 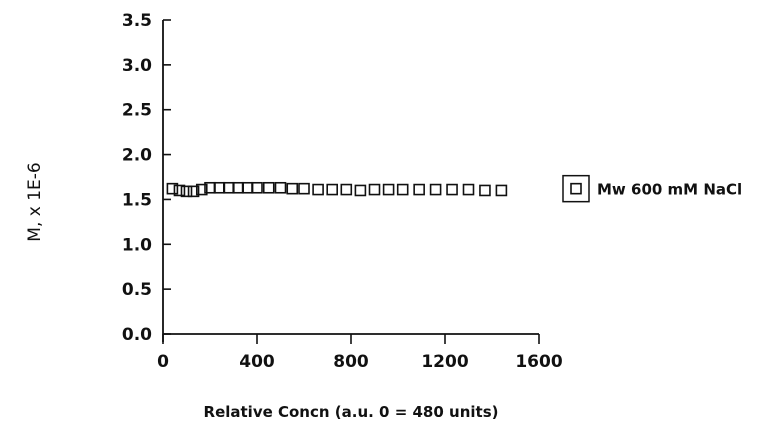 What do you see at coordinates (137, 111) in the screenshot?
I see `y-tick-label: 2.5` at bounding box center [137, 111].